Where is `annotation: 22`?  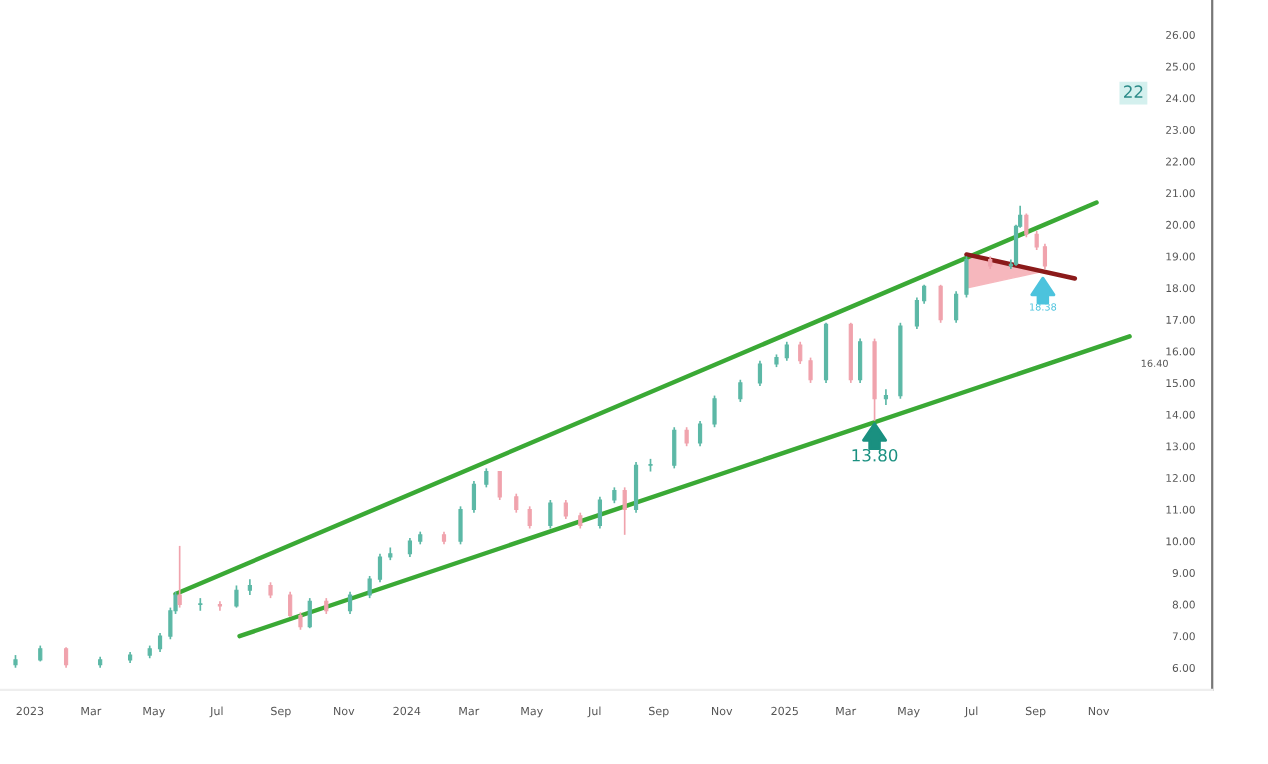
annotation: 22 is located at coordinates (1133, 91).